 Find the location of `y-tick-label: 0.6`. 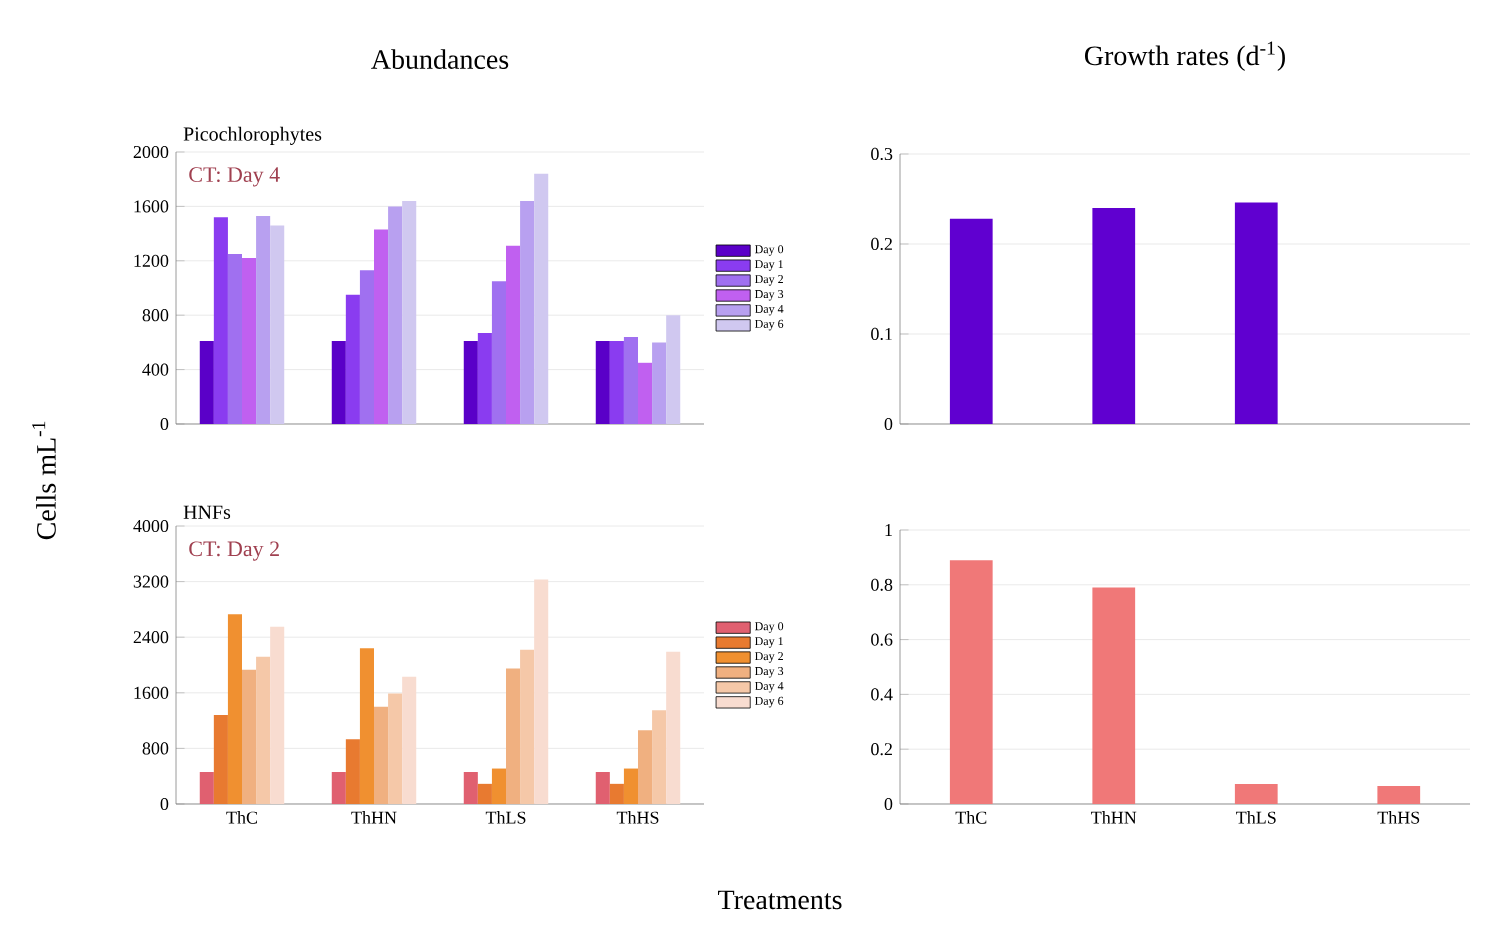

y-tick-label: 0.6 is located at coordinates (882, 639).